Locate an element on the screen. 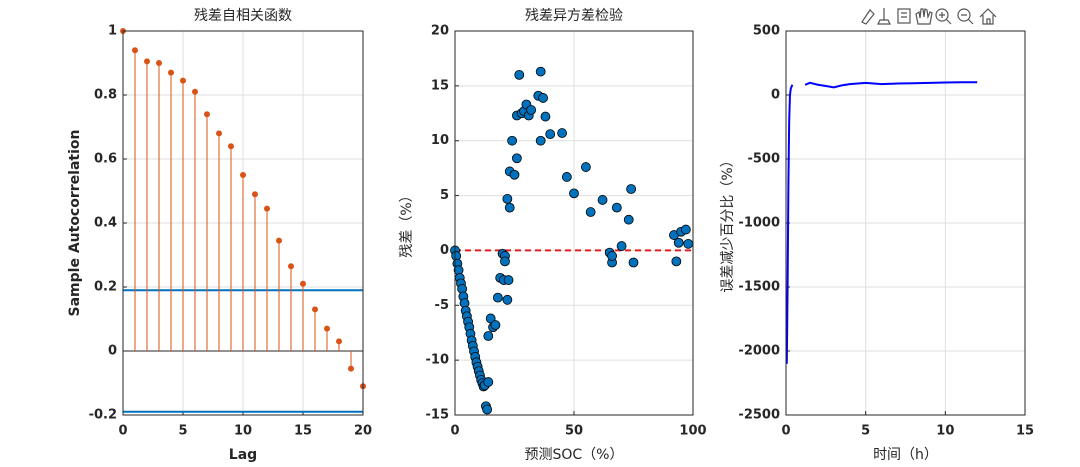 The height and width of the screenshot is (467, 1080). x-axis-label: 预测SOC（%） is located at coordinates (574, 455).